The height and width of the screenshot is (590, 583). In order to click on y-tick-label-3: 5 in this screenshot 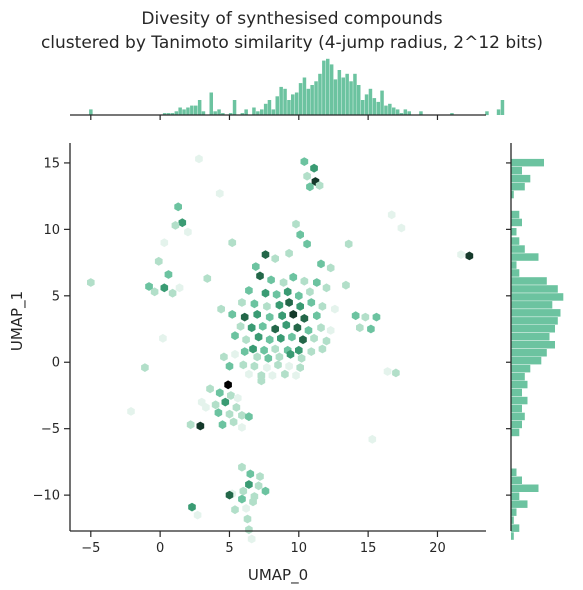, I will do `click(56, 296)`.